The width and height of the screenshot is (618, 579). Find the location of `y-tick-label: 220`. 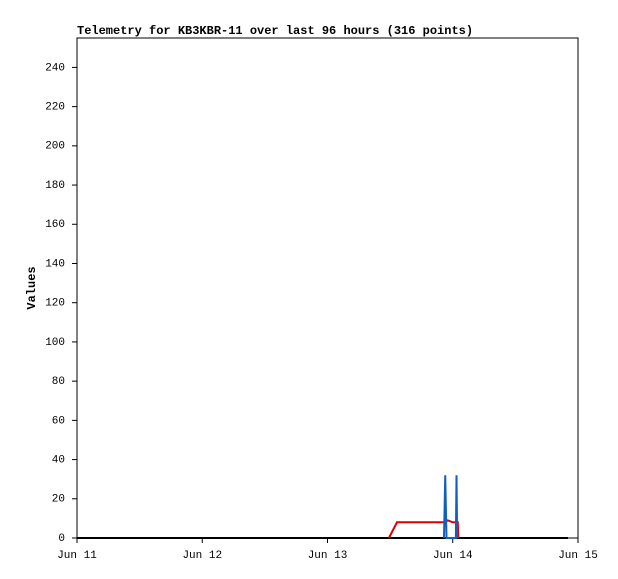

y-tick-label: 220 is located at coordinates (55, 108).